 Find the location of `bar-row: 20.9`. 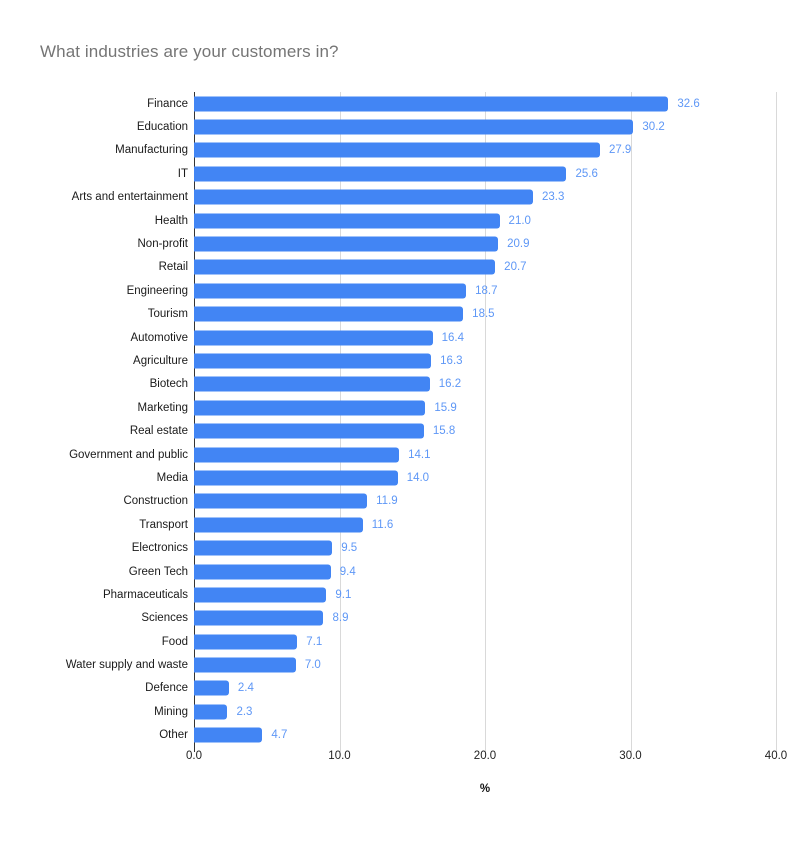

bar-row: 20.9 is located at coordinates (485, 243).